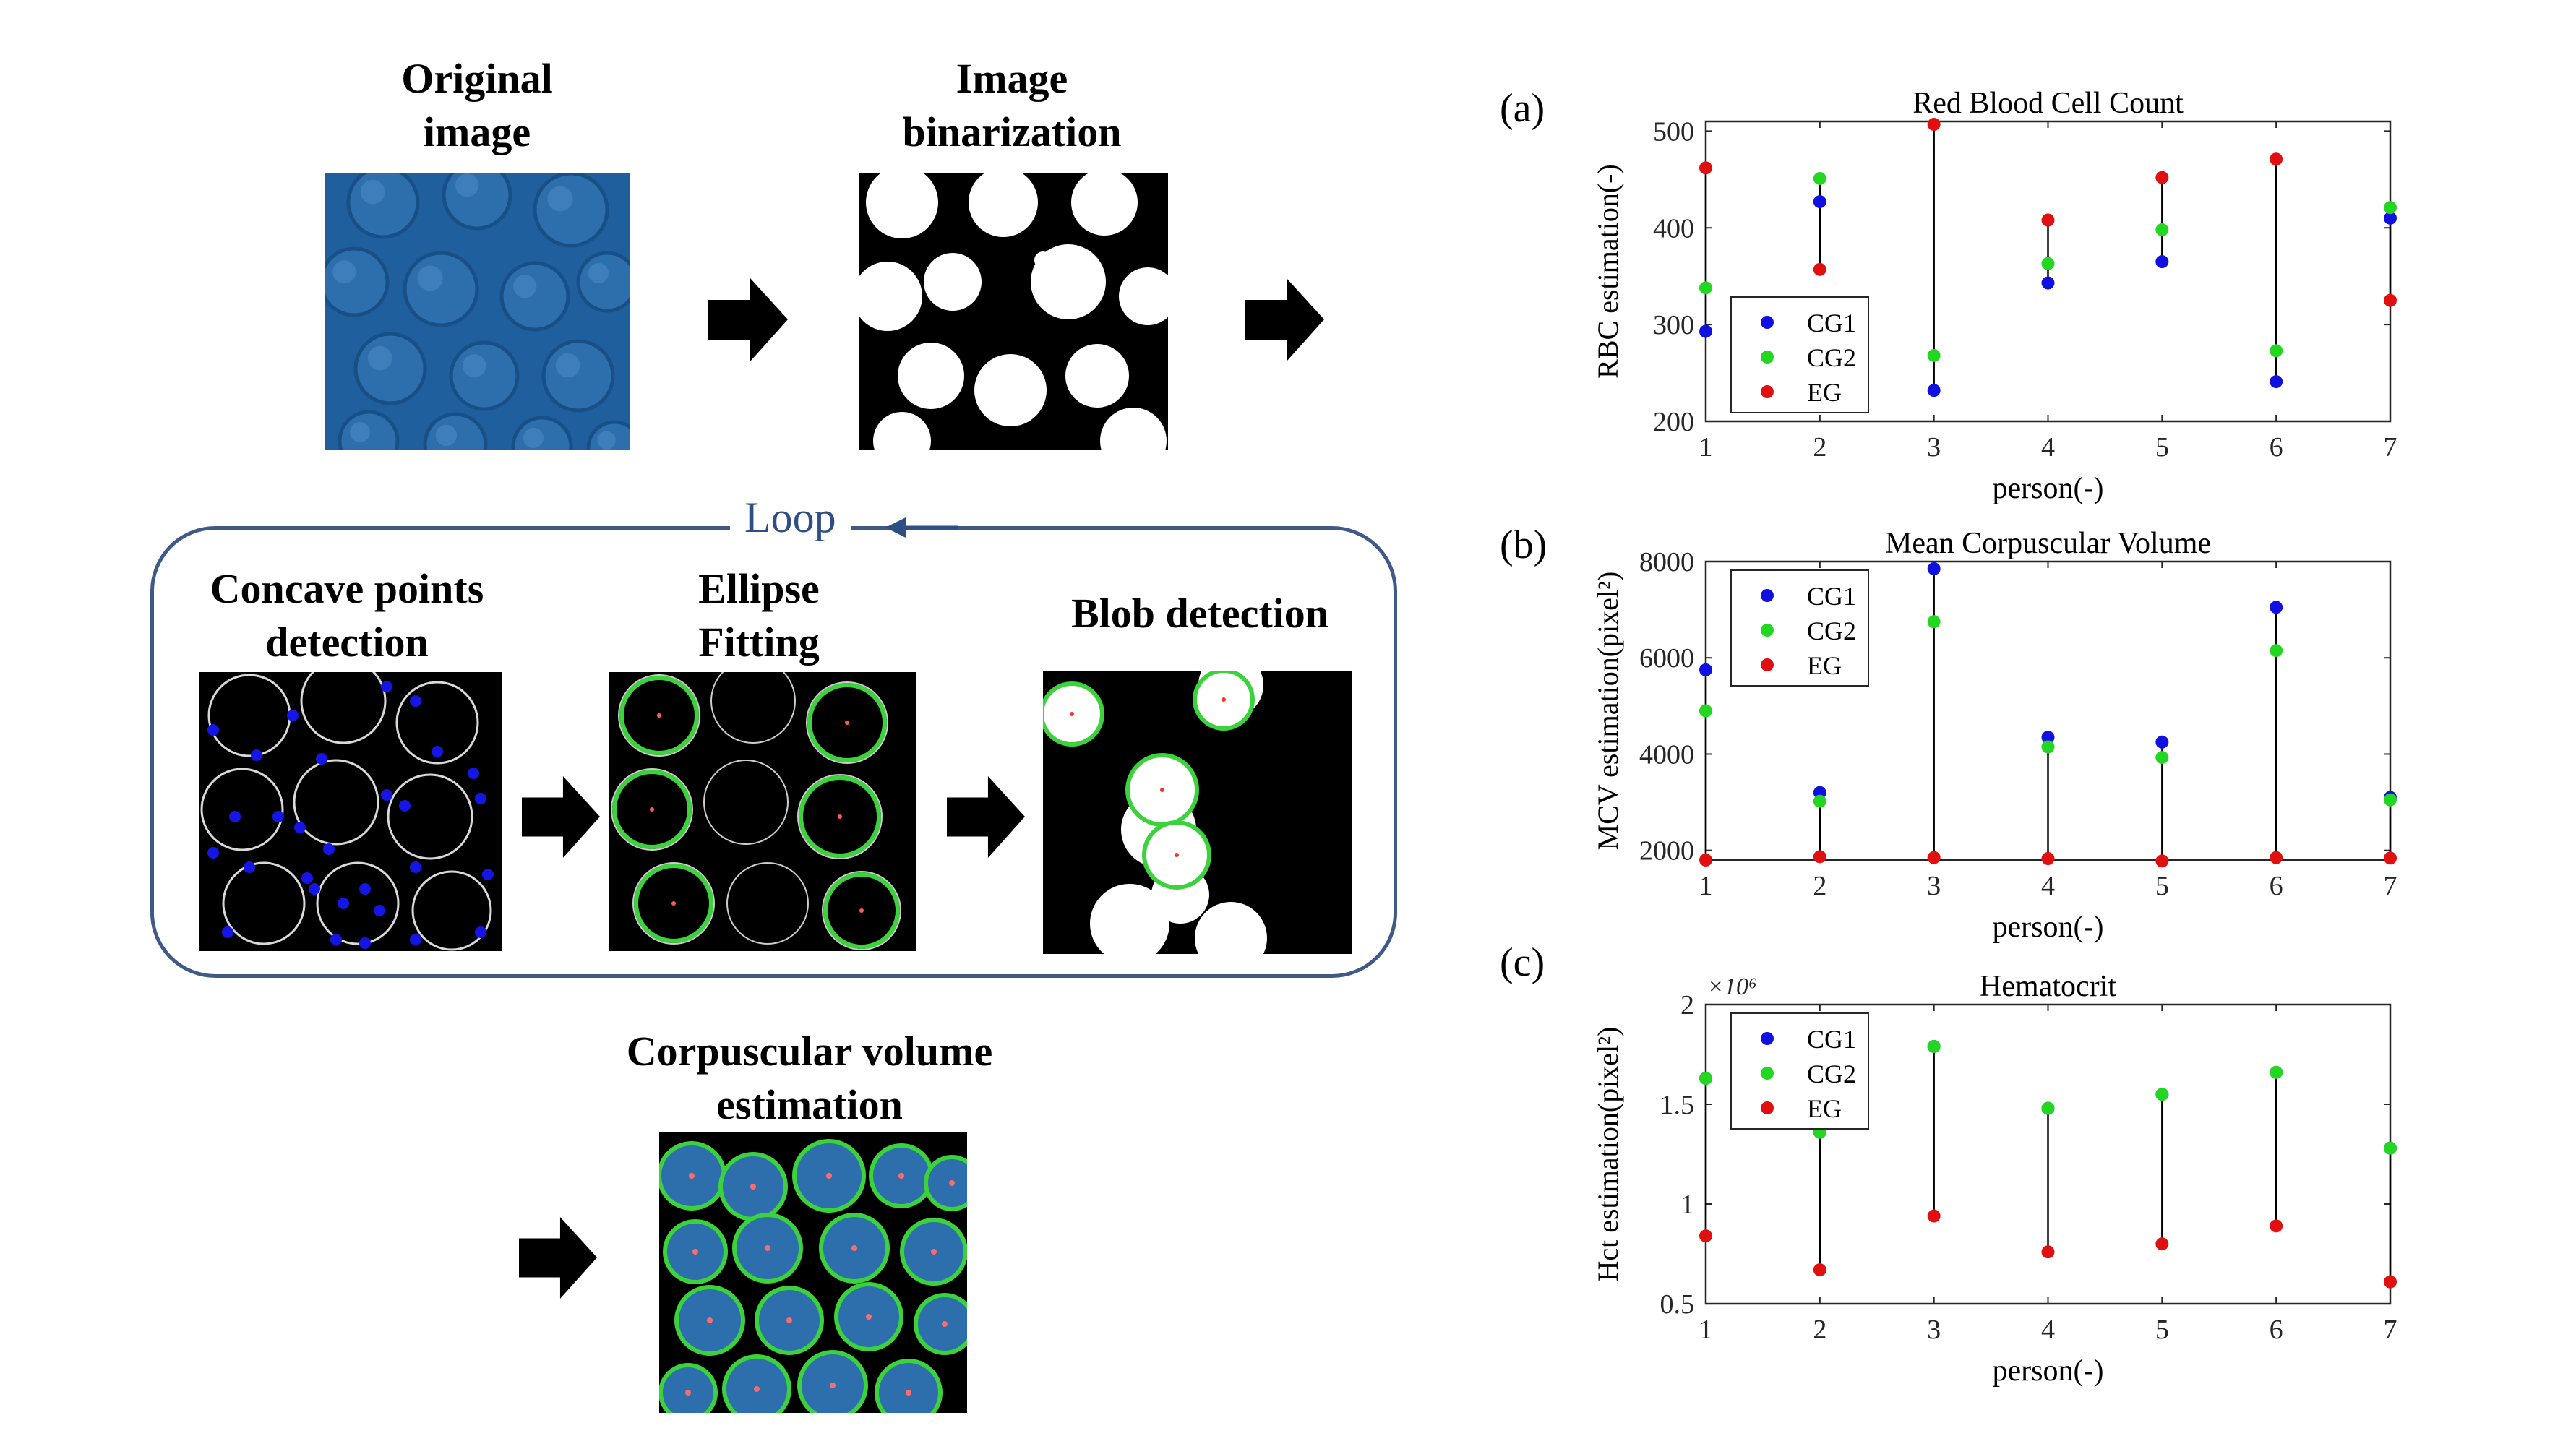 The height and width of the screenshot is (1449, 2576). I want to click on legend-label: CG1, so click(1832, 1039).